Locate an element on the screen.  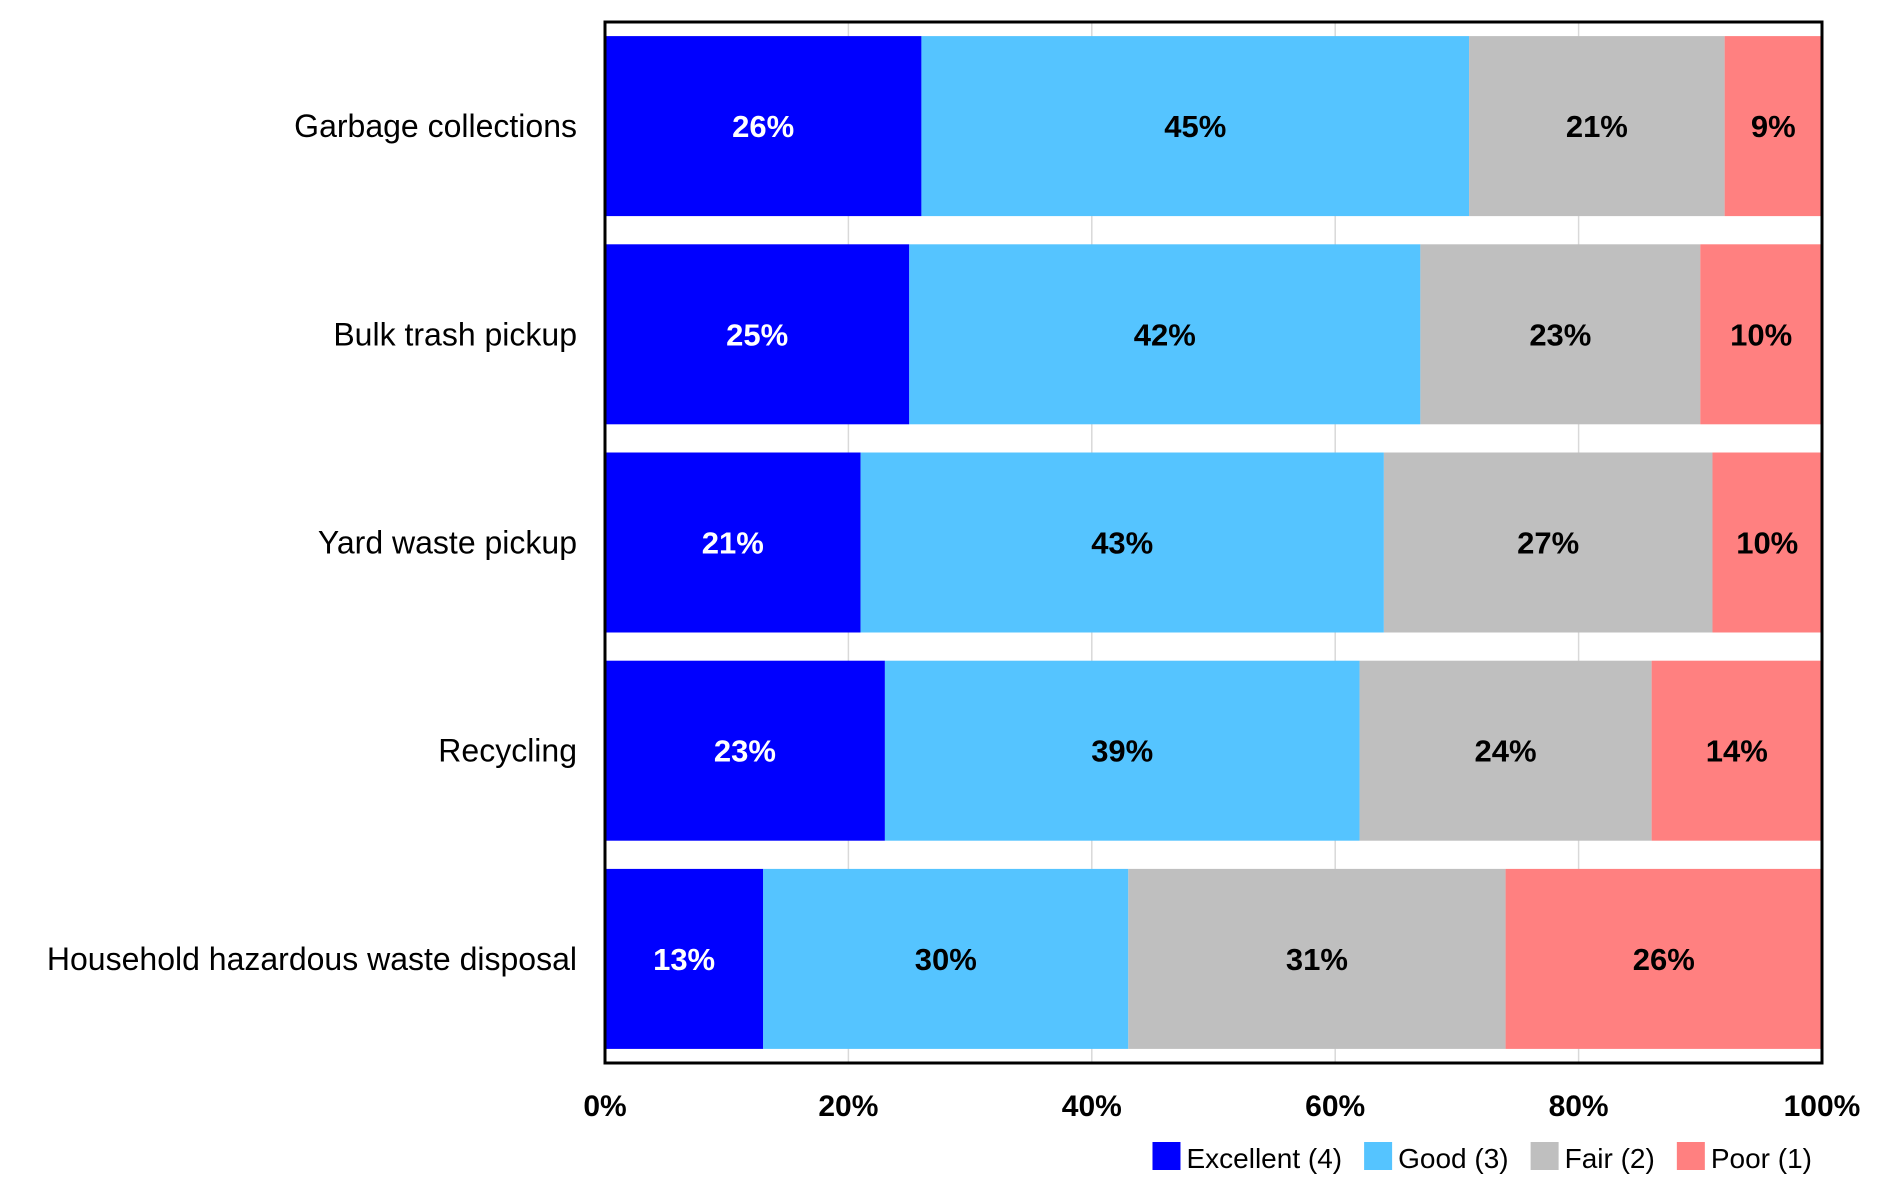
legend: Excellent (4) Good (3) Fair (2) Poor (1) is located at coordinates (1482, 1158).